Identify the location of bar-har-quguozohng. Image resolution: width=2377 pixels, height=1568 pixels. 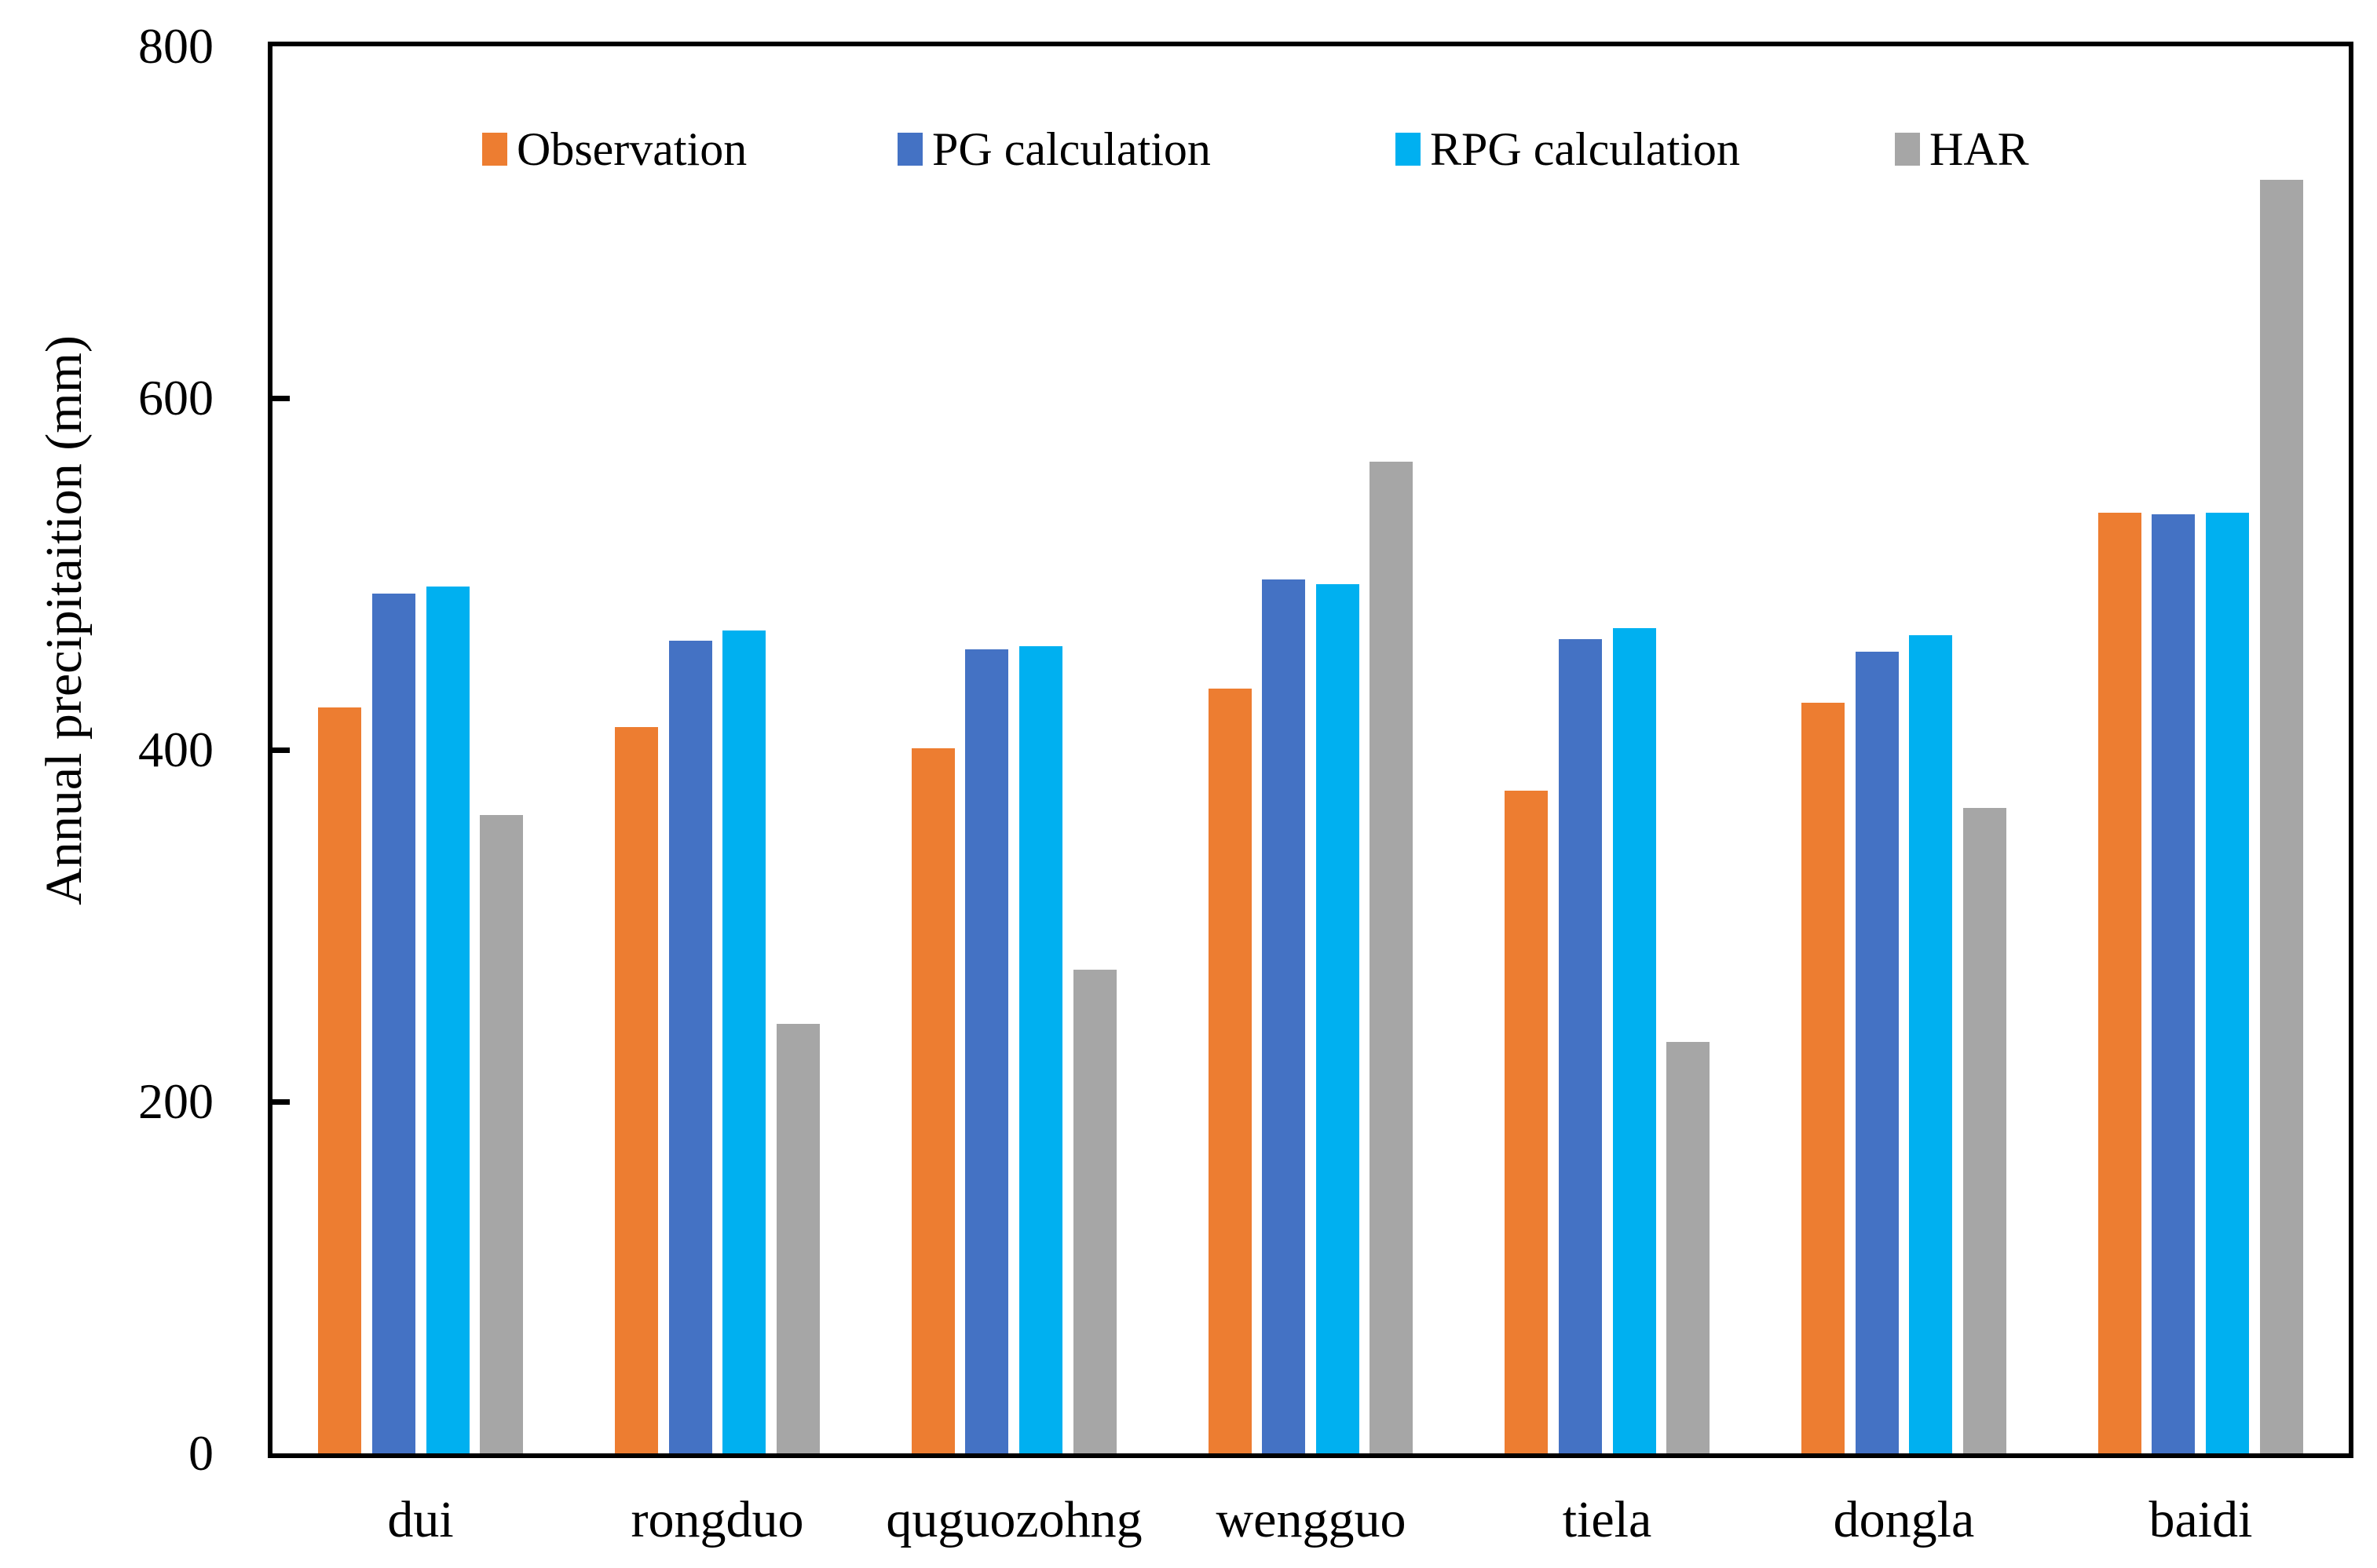
(1095, 1211).